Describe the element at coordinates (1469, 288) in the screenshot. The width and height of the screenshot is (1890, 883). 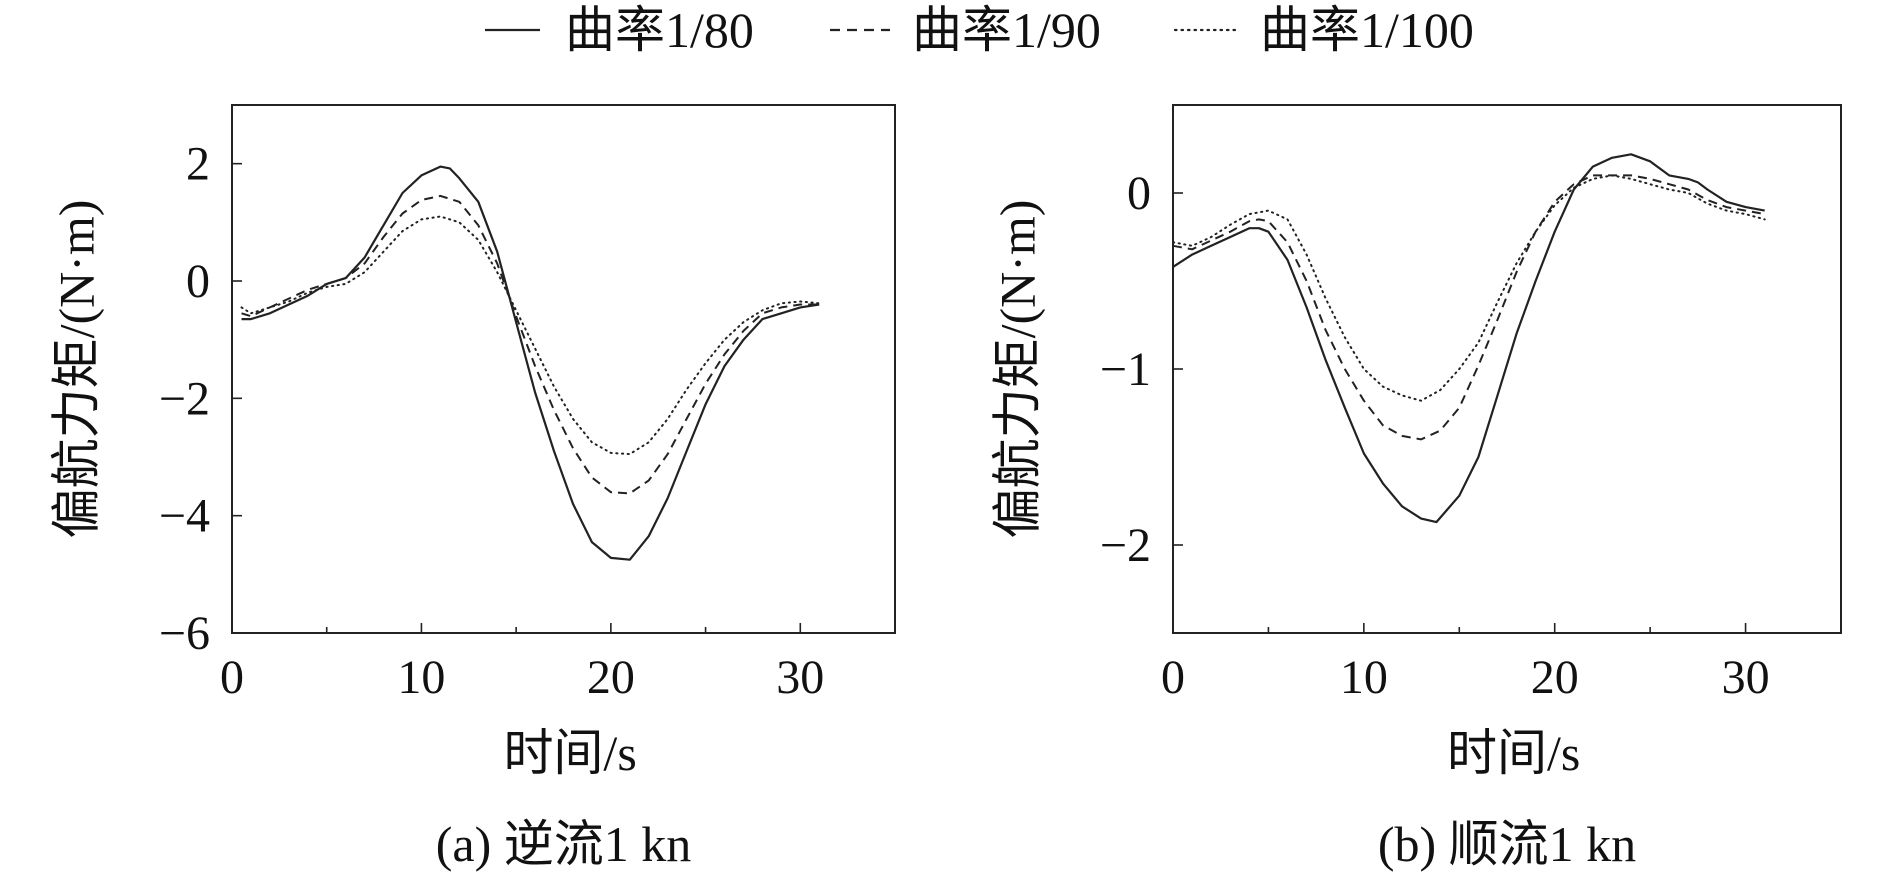
I see `series-line-dotted-with-current` at that location.